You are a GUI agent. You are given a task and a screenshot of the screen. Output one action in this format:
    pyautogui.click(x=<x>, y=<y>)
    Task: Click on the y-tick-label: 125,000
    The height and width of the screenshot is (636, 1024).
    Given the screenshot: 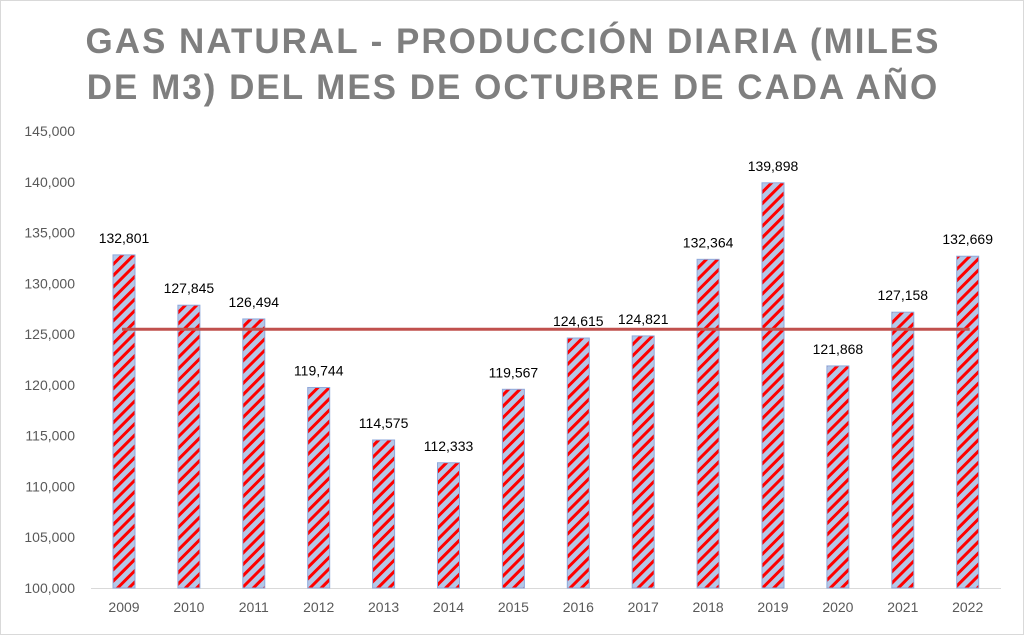 What is the action you would take?
    pyautogui.click(x=49, y=334)
    